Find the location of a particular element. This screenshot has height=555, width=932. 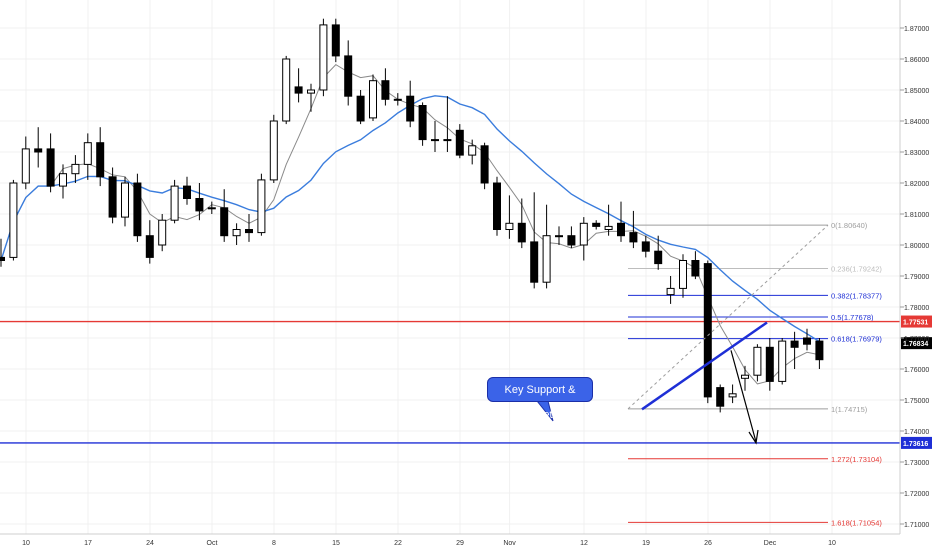

x-tick-label: 8 is located at coordinates (274, 543).